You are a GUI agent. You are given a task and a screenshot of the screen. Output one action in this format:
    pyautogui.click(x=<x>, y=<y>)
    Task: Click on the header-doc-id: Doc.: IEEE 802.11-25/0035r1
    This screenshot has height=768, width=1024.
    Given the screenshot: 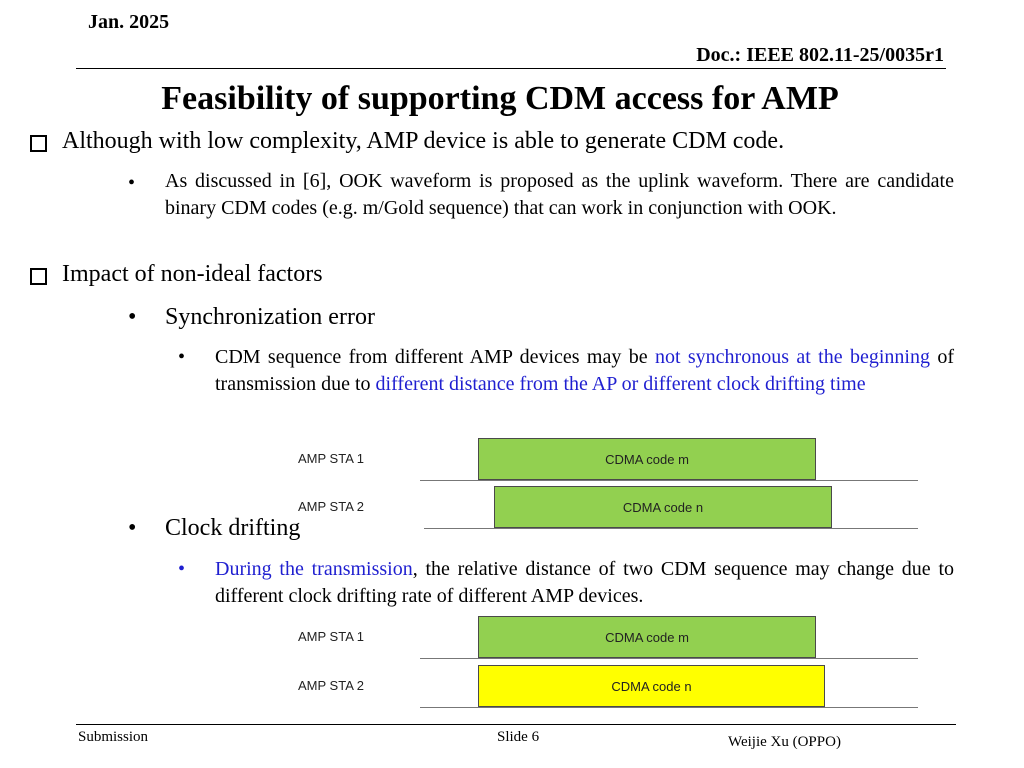 What is the action you would take?
    pyautogui.click(x=820, y=55)
    